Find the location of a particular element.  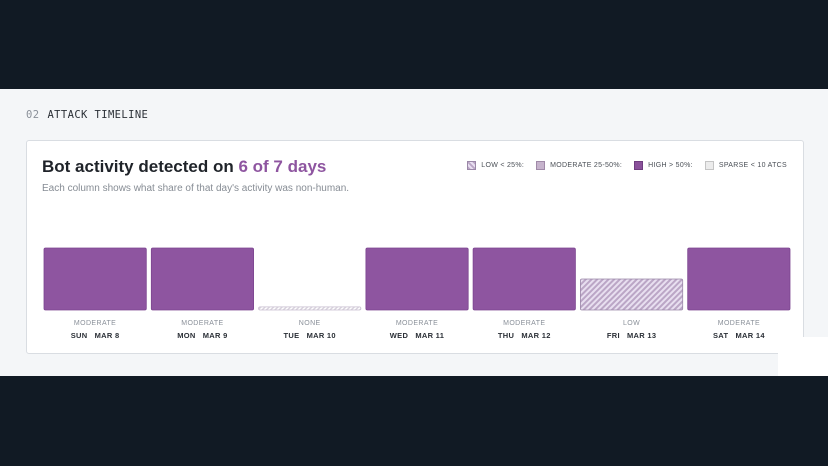

bar-level-label-sat: MODERATE is located at coordinates (739, 323).